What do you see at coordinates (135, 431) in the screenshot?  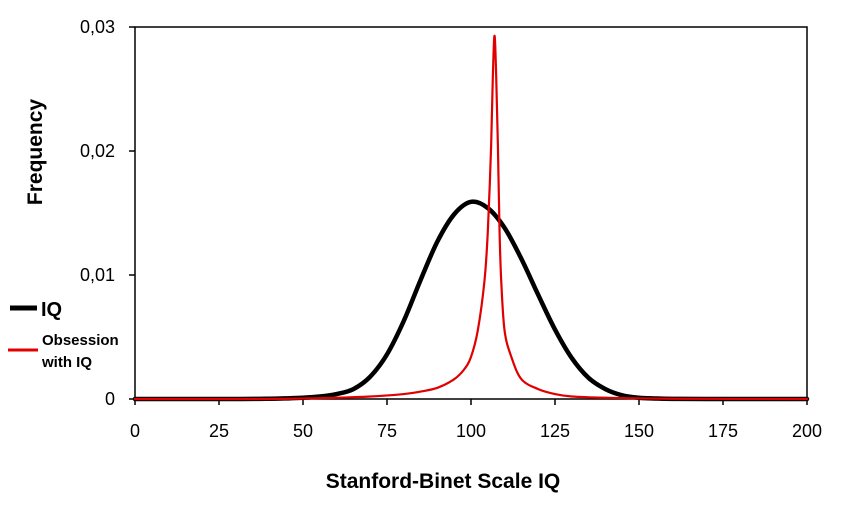 I see `x-tick-label: 0` at bounding box center [135, 431].